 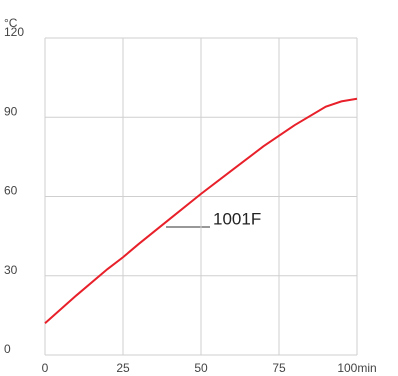 What do you see at coordinates (279, 368) in the screenshot?
I see `x-tick-label: 75` at bounding box center [279, 368].